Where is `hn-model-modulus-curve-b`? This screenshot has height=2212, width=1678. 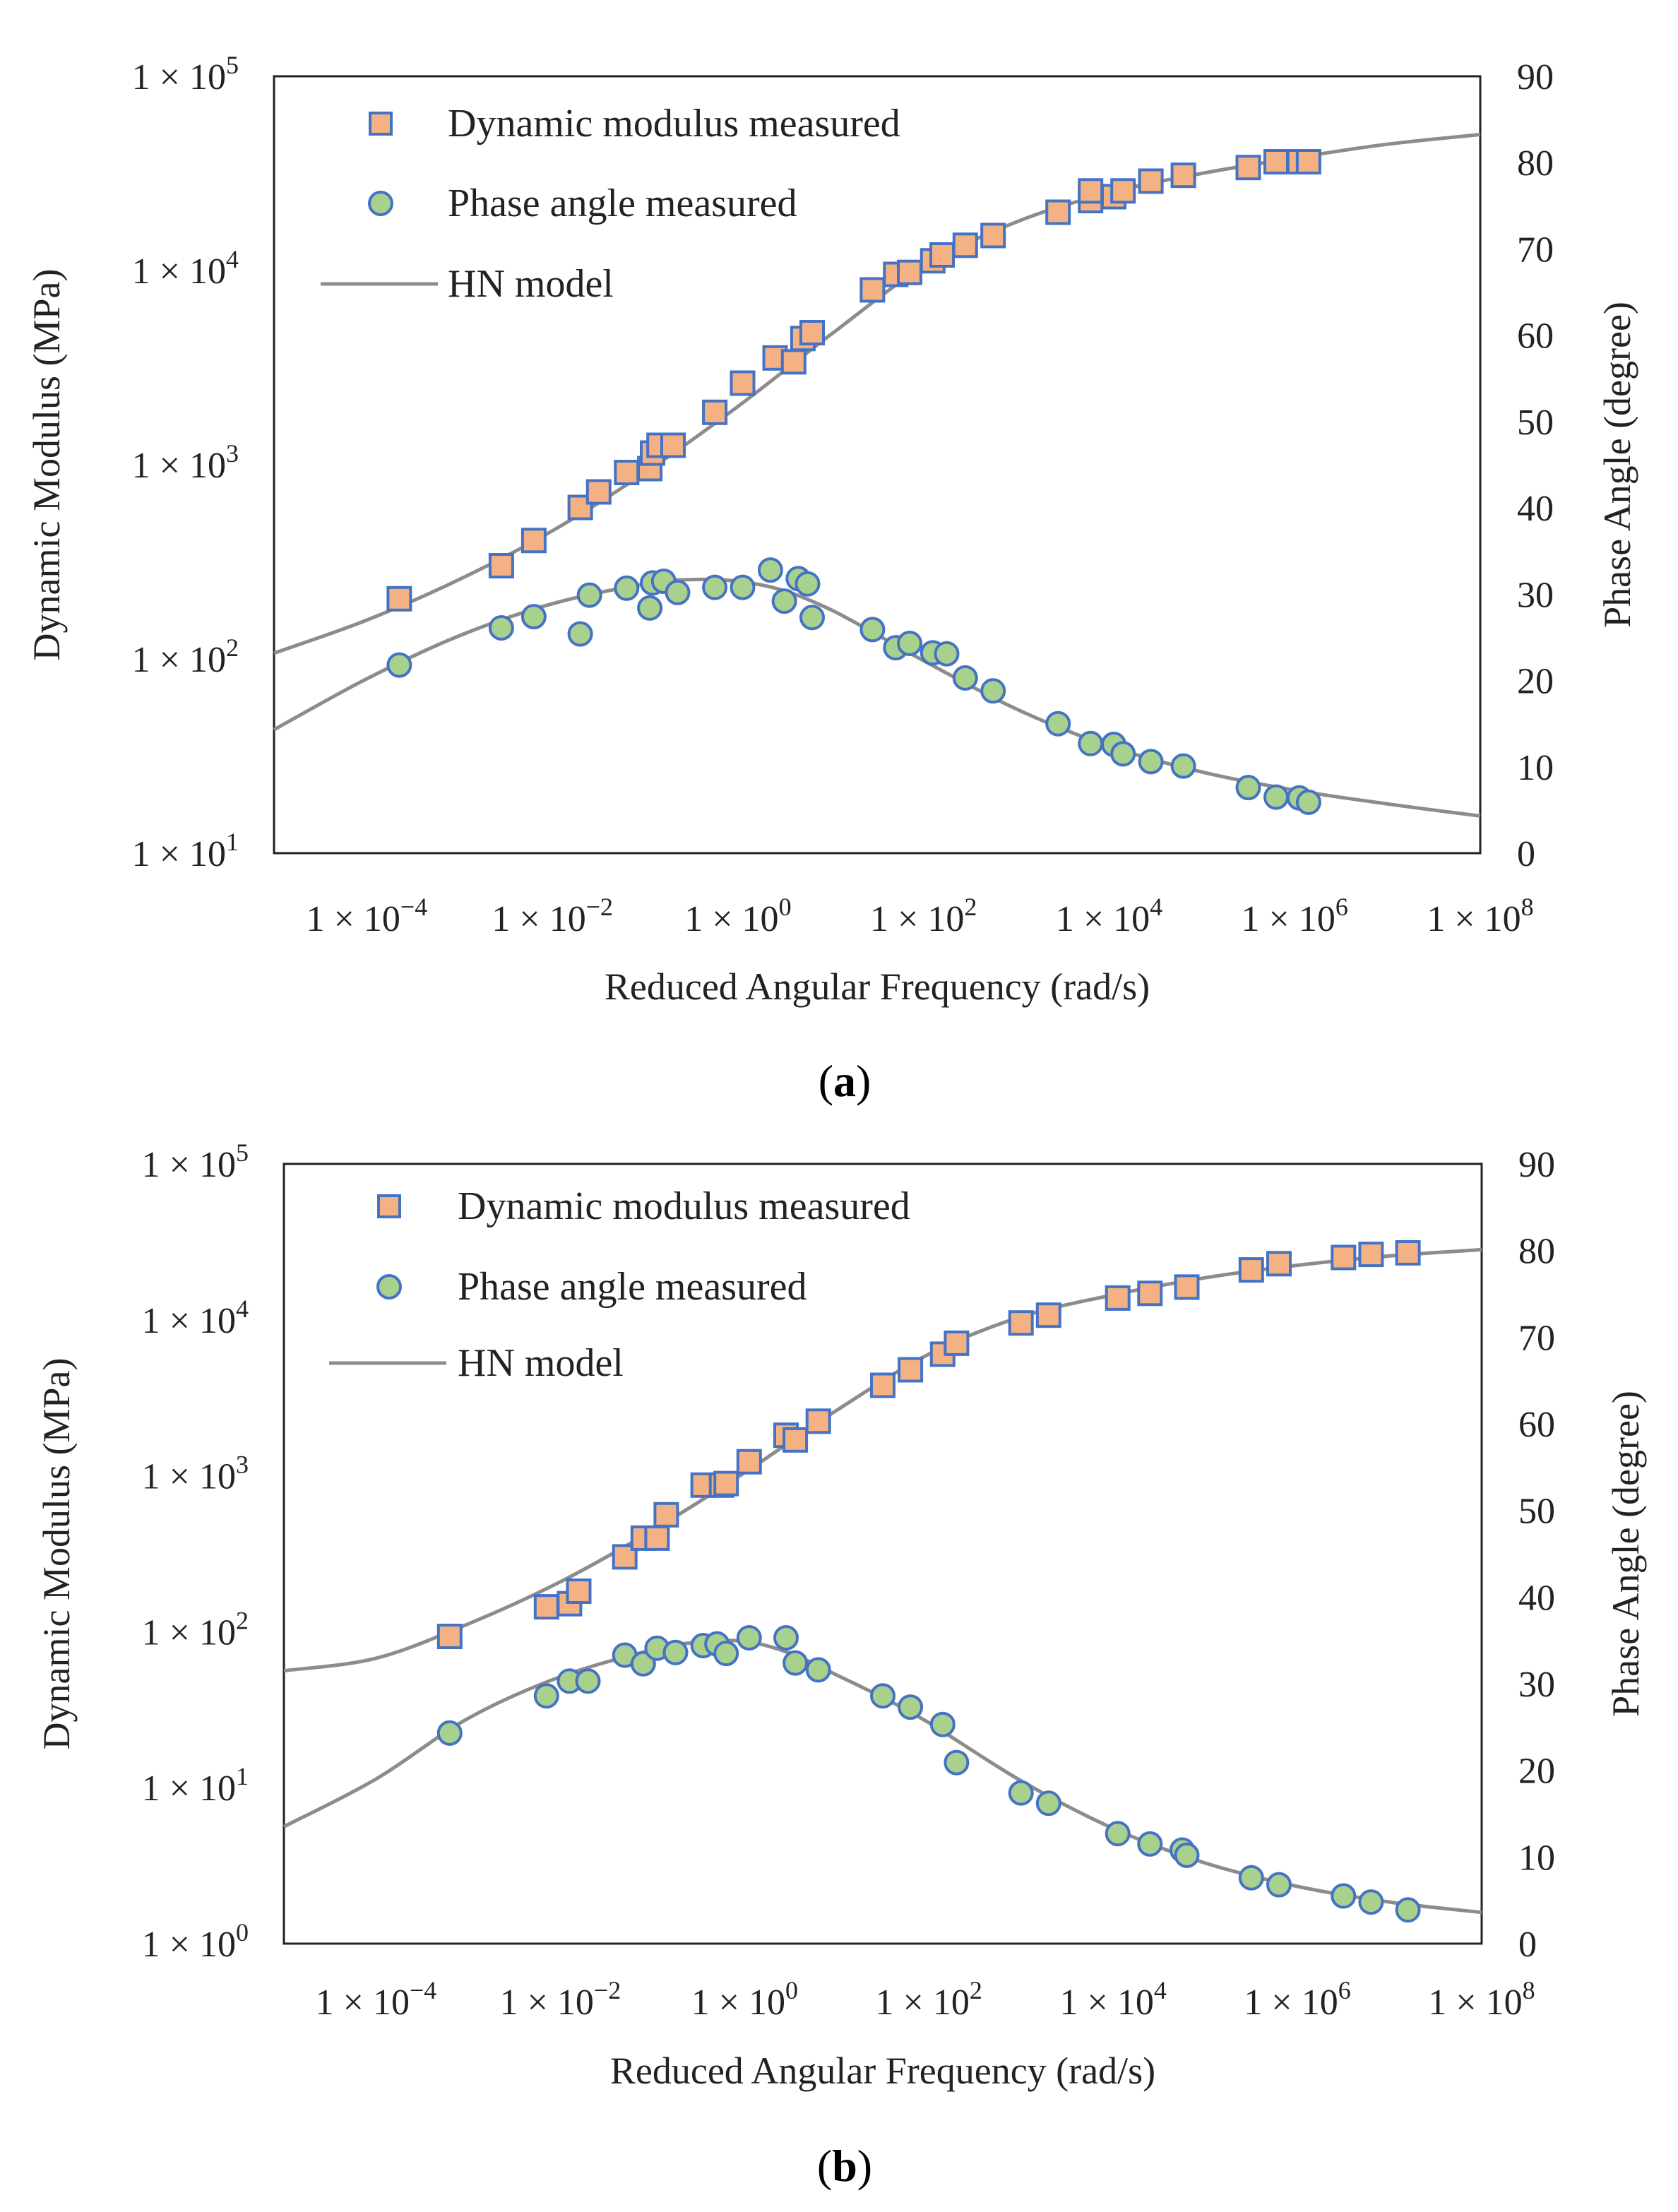
hn-model-modulus-curve-b is located at coordinates (882, 1460).